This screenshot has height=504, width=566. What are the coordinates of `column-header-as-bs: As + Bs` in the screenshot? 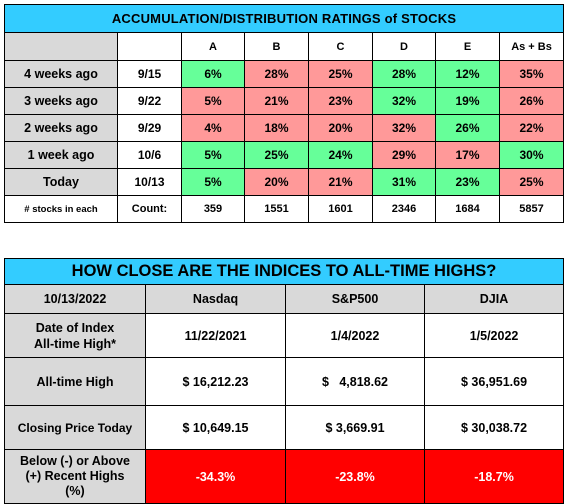 It's located at (531, 46).